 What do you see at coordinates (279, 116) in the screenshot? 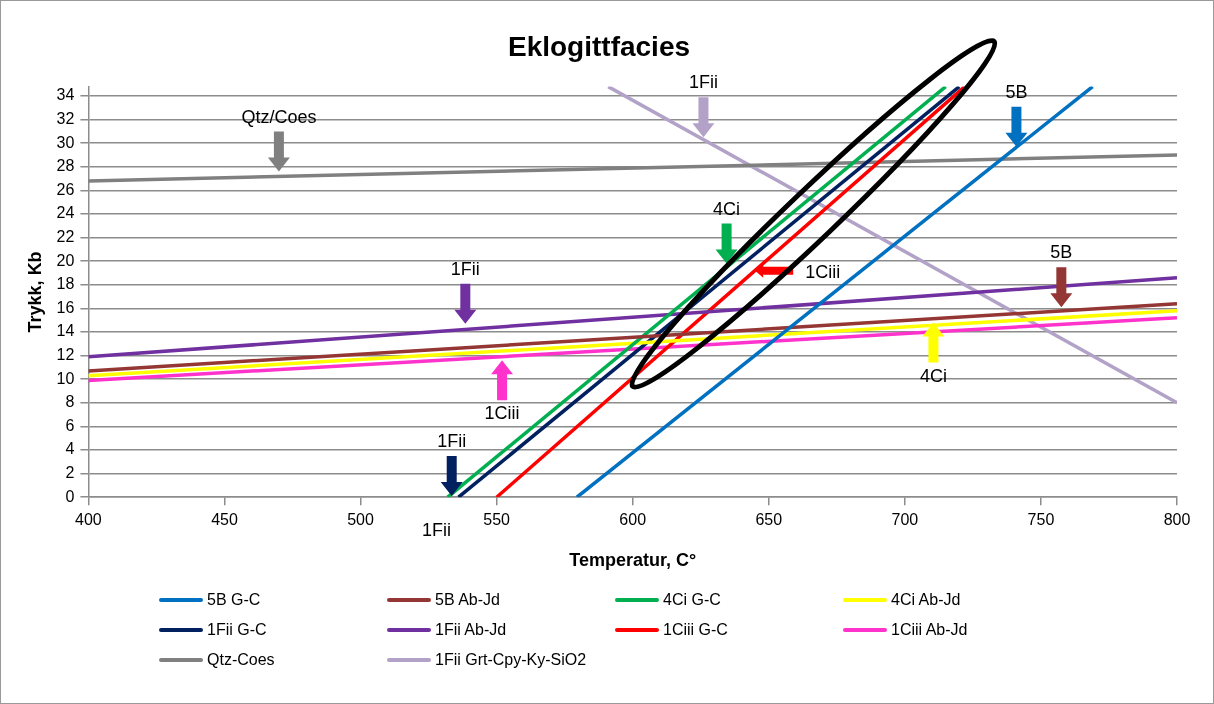
I see `annotation: Qtz/Coes` at bounding box center [279, 116].